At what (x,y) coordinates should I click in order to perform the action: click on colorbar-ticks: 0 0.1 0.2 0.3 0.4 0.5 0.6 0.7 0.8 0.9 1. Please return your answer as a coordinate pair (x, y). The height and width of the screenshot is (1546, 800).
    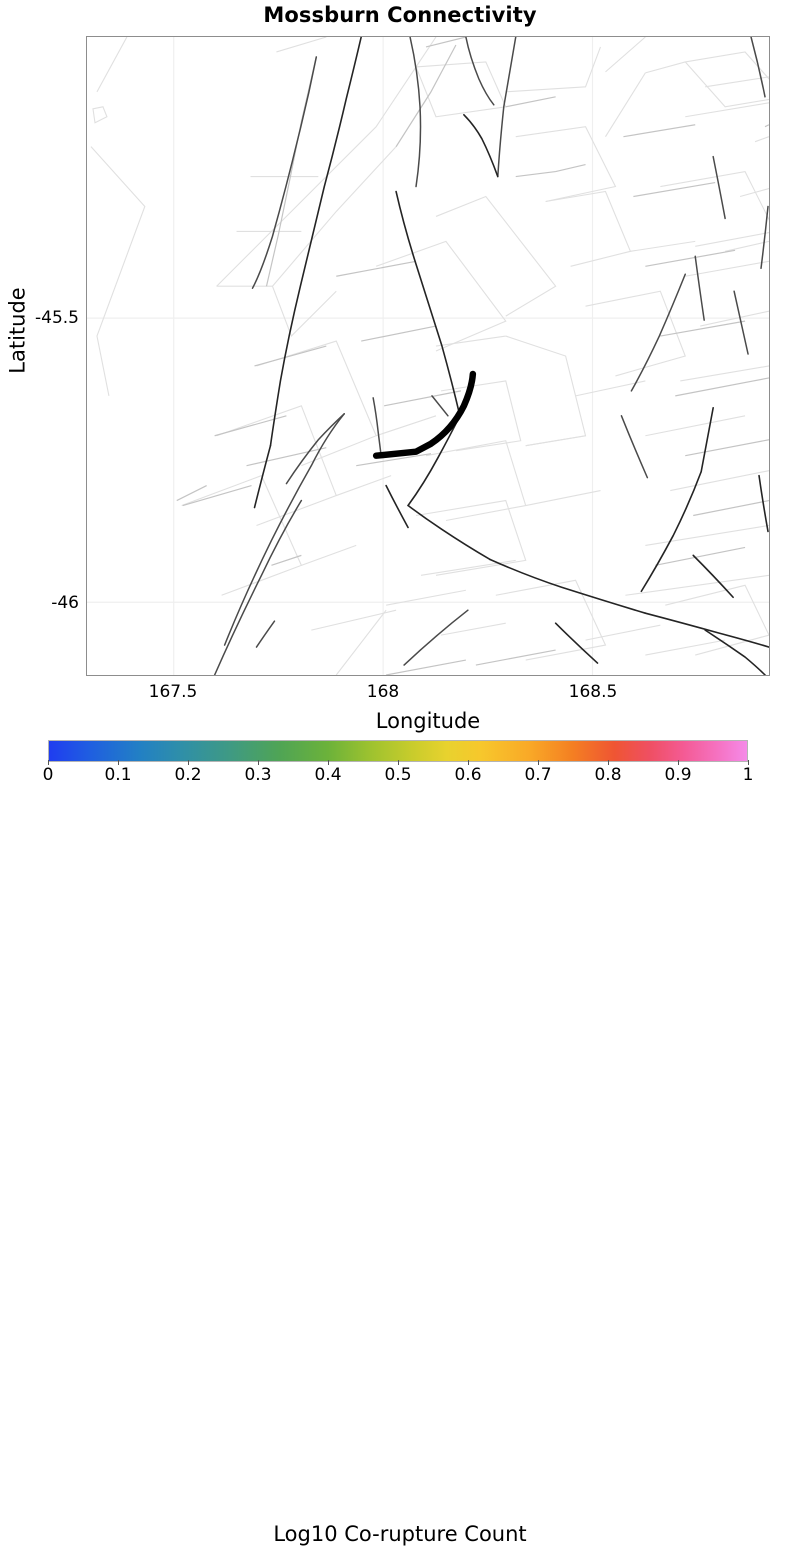
    Looking at the image, I should click on (400, 773).